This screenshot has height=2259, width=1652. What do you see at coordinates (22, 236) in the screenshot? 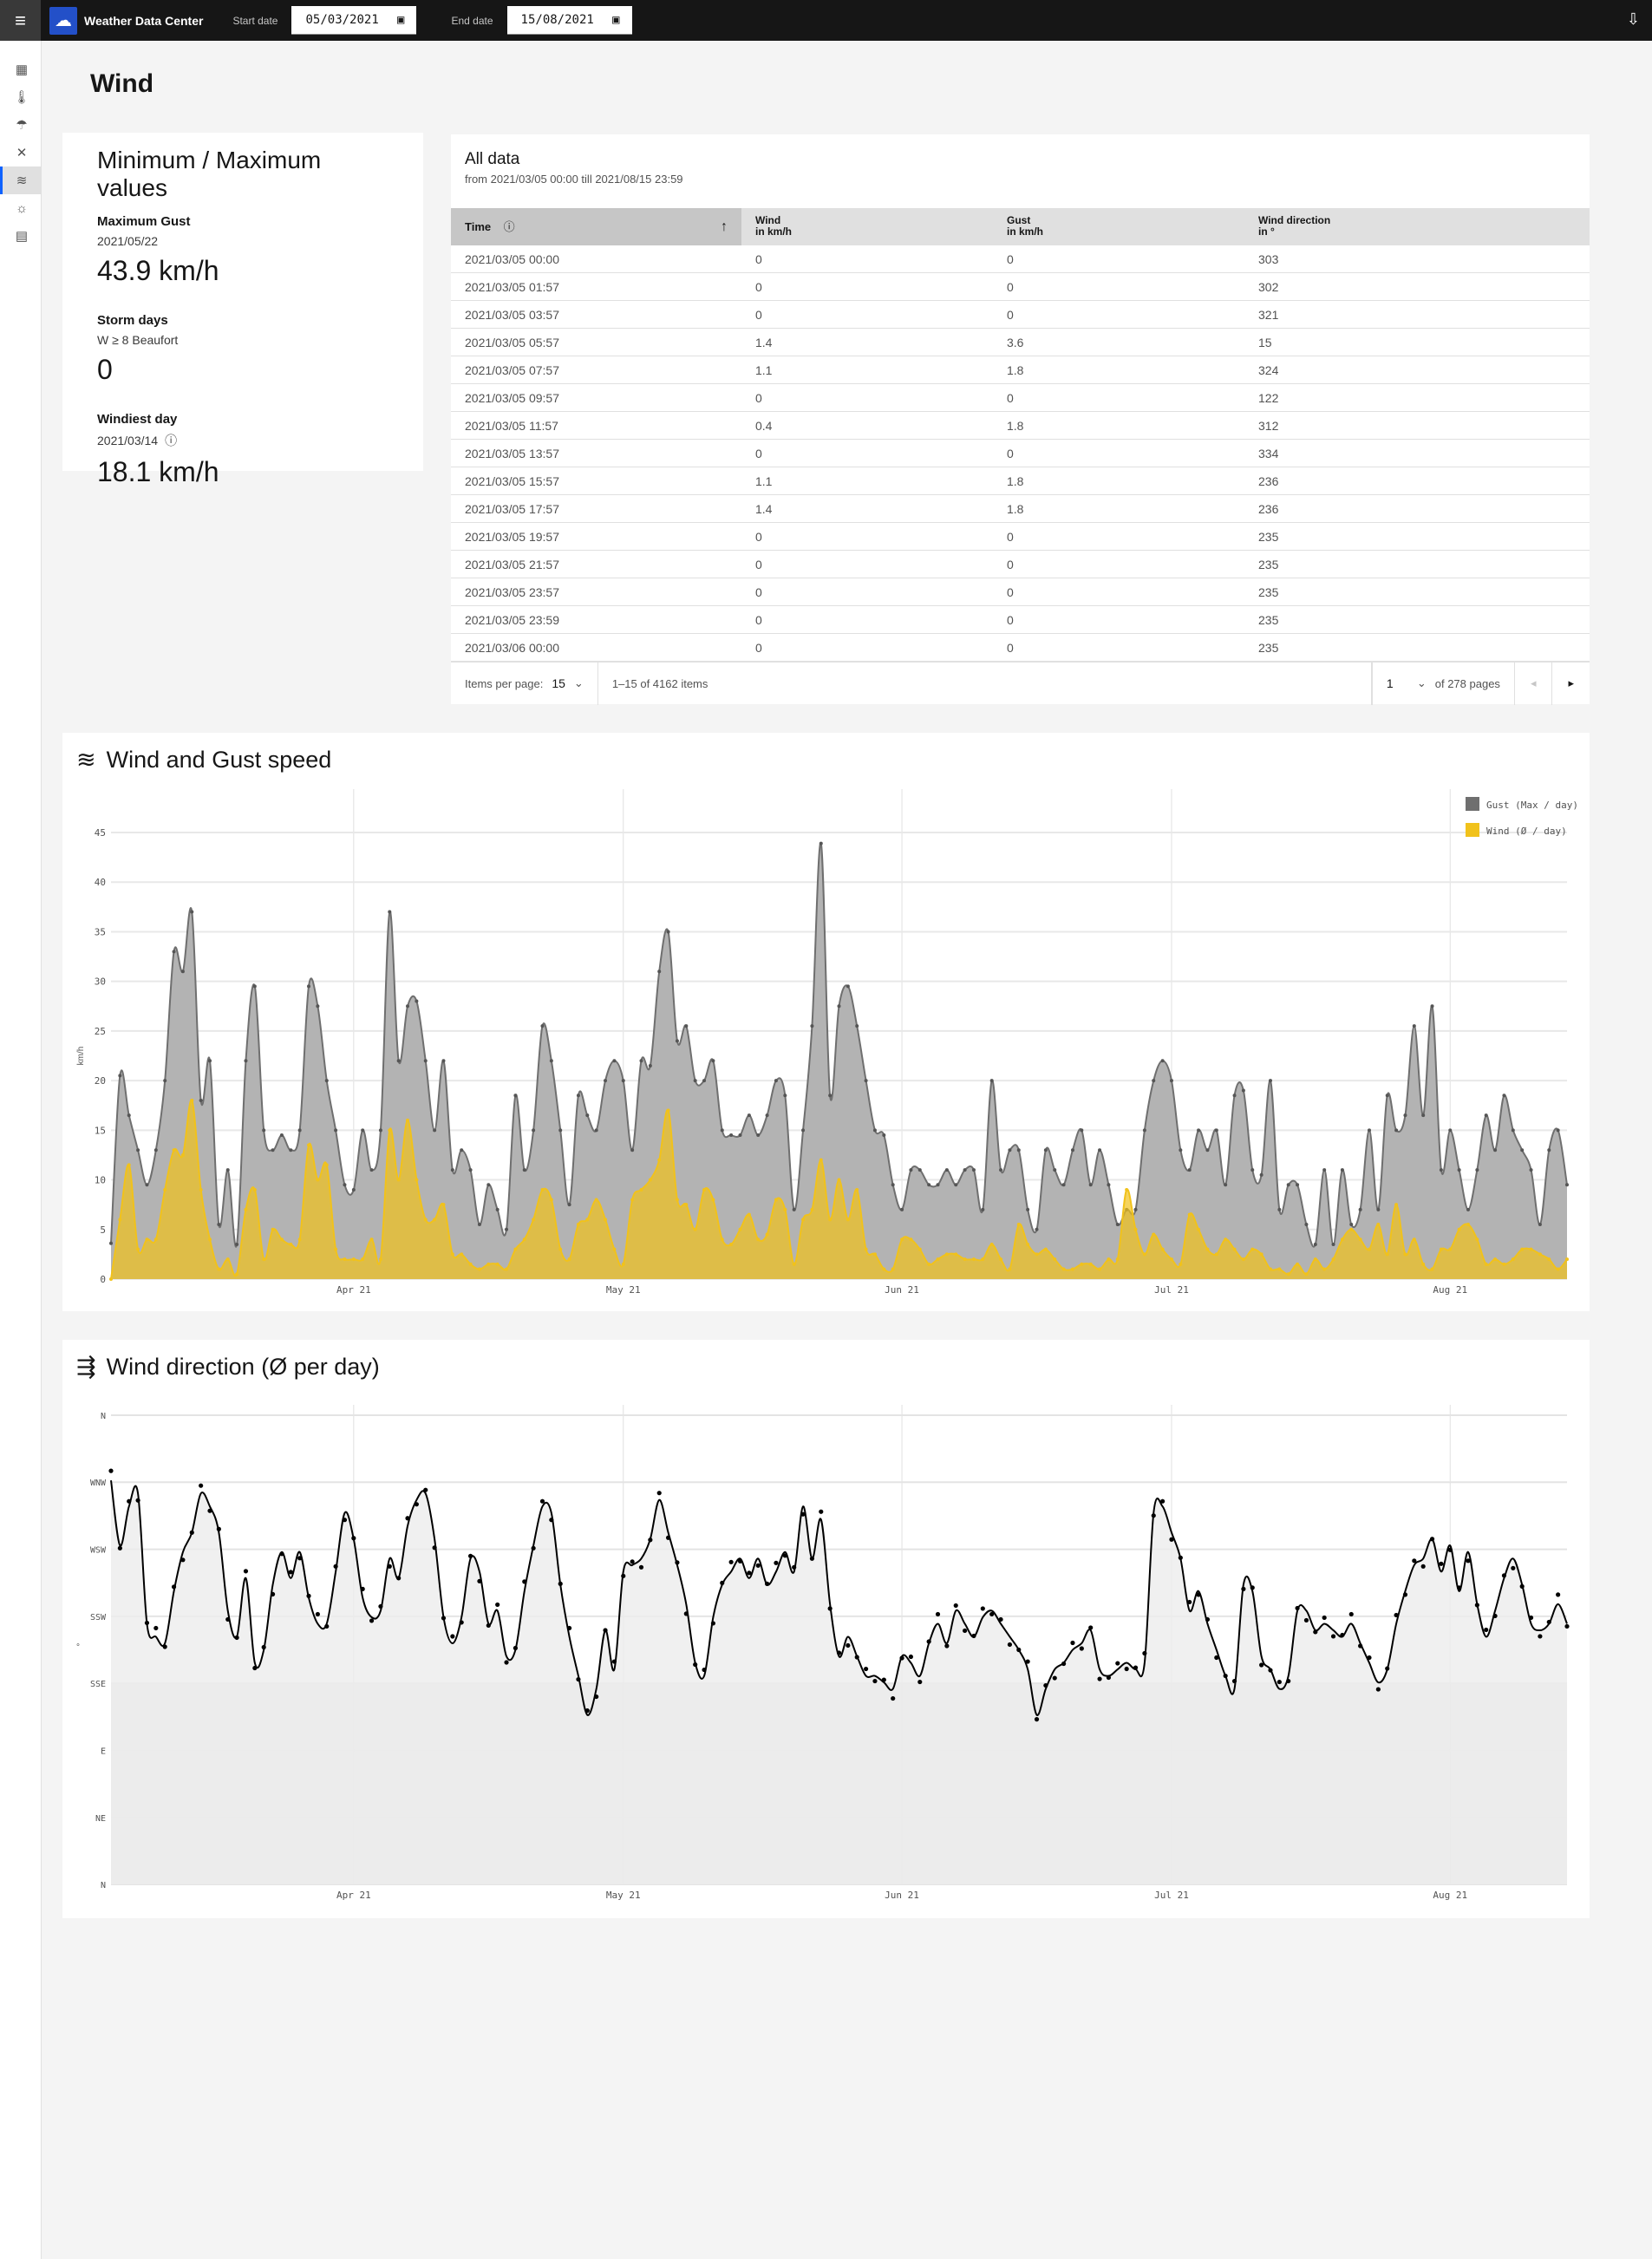
I see `sidebar-item-database: ▤` at bounding box center [22, 236].